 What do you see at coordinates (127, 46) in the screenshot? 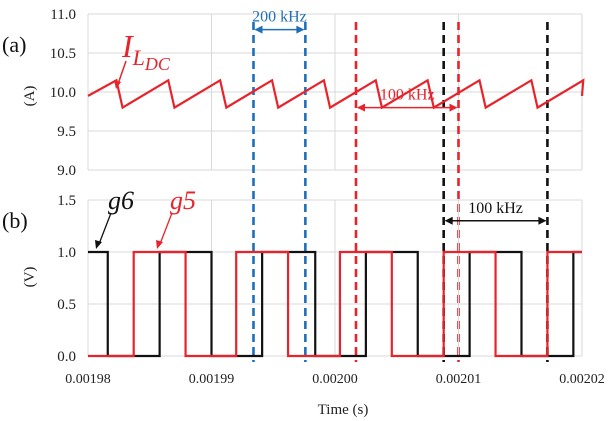
I see `series-label-main: I` at bounding box center [127, 46].